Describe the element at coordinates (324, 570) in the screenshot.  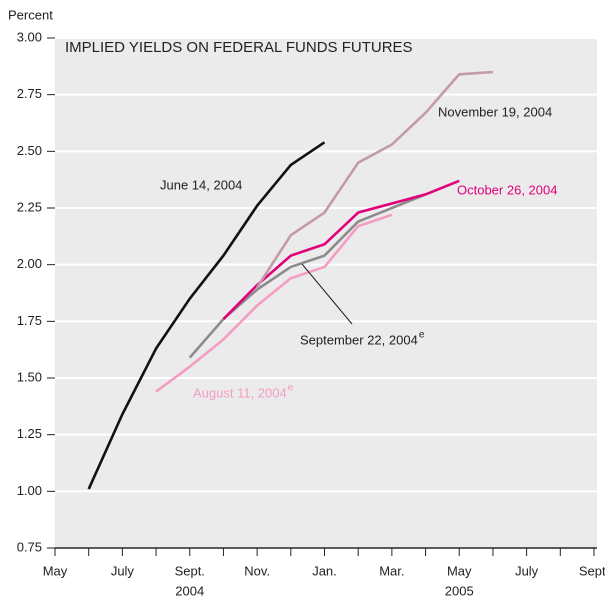
I see `x-tick-label: Jan.` at that location.